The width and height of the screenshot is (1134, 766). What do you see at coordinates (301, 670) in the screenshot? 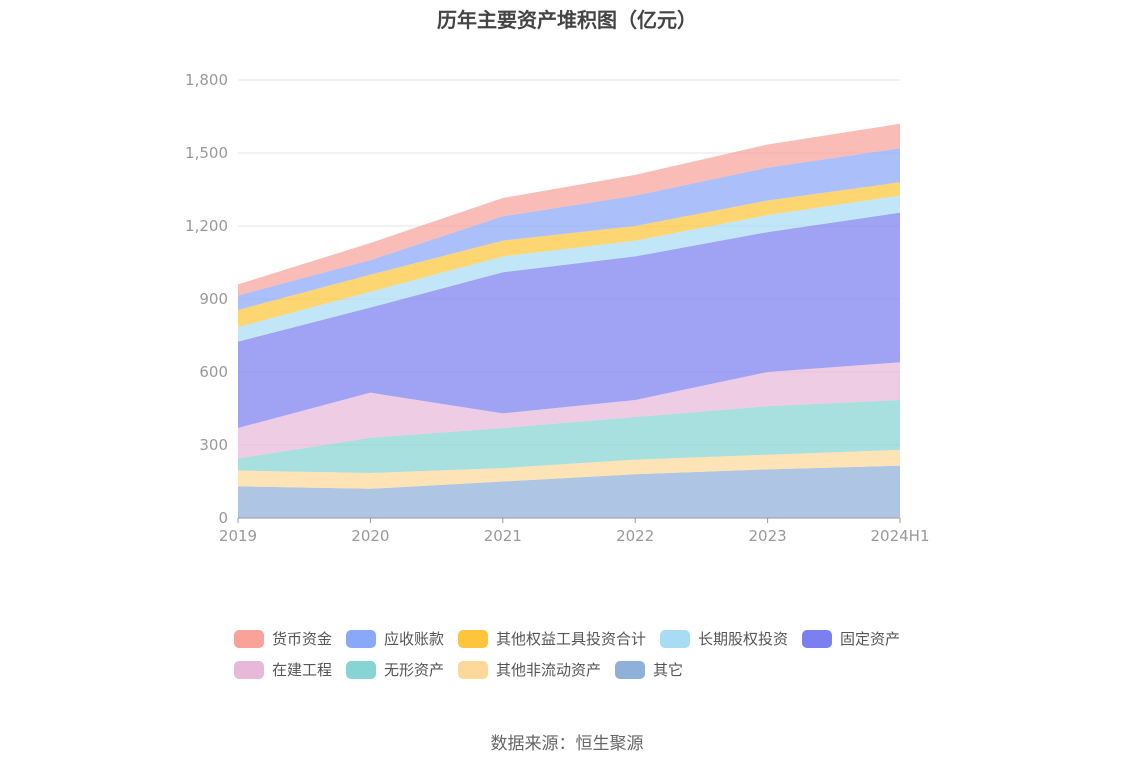
I see `legend-label: 在建工程` at bounding box center [301, 670].